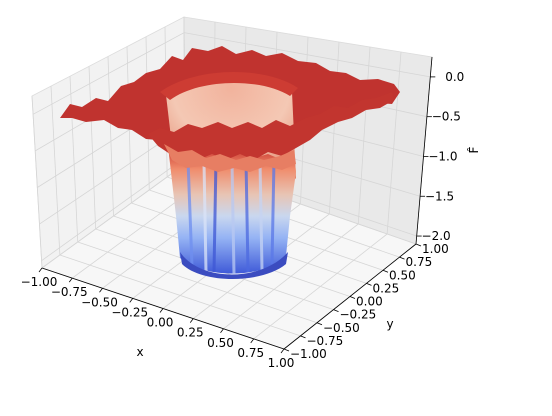 Image resolution: width=552 pixels, height=416 pixels. Describe the element at coordinates (325, 341) in the screenshot. I see `y-tick-label: −0.75` at that location.